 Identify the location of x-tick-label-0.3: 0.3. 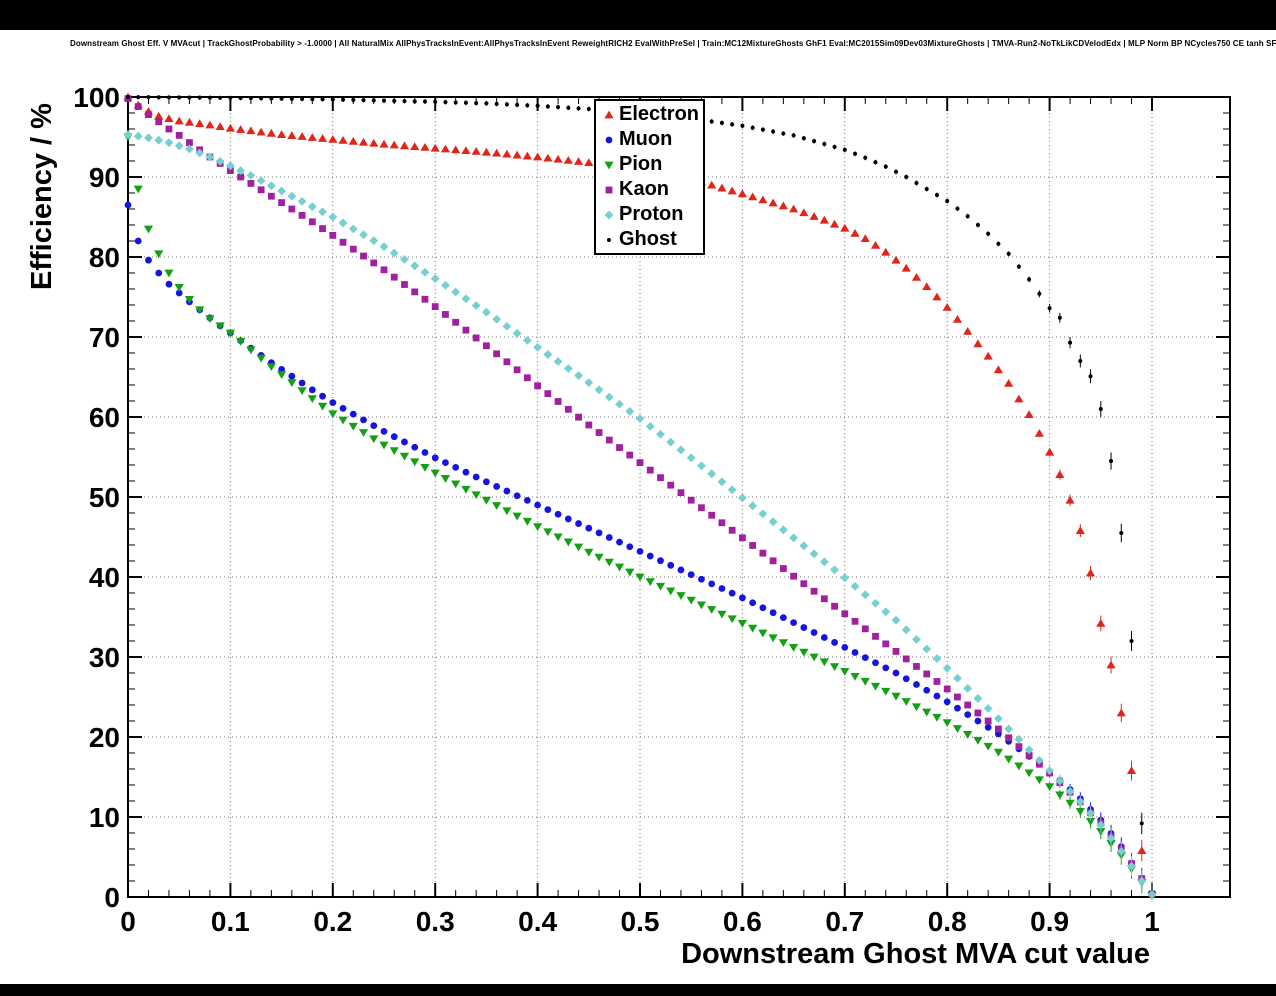
(435, 921).